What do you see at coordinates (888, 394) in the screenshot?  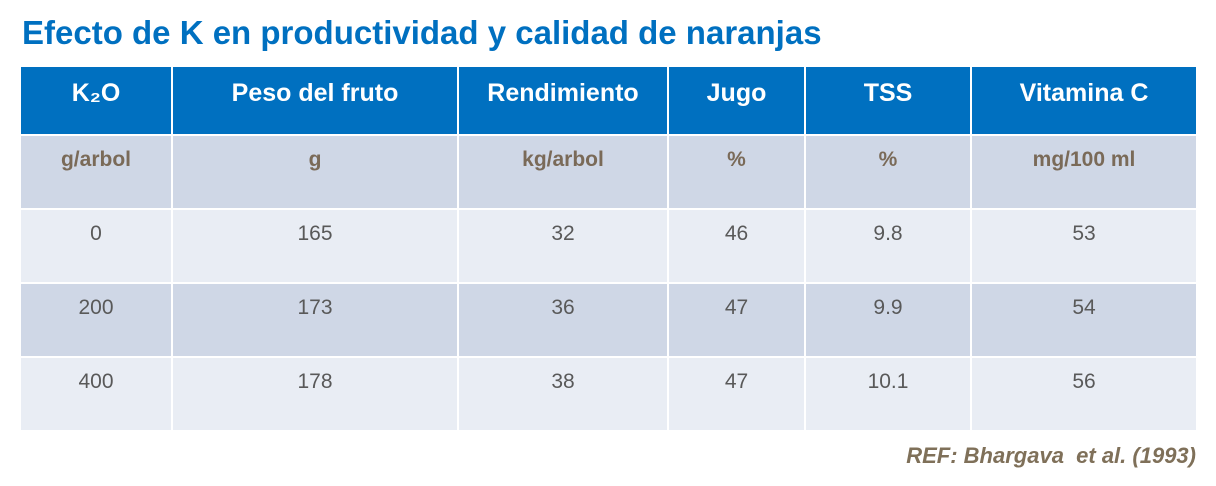 I see `data-cell: 10.1` at bounding box center [888, 394].